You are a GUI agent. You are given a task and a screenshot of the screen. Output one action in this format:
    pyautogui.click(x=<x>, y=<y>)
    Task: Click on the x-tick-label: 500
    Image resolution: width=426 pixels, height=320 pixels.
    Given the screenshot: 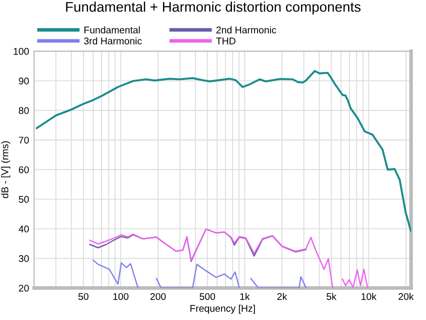 What is the action you would take?
    pyautogui.click(x=208, y=296)
    